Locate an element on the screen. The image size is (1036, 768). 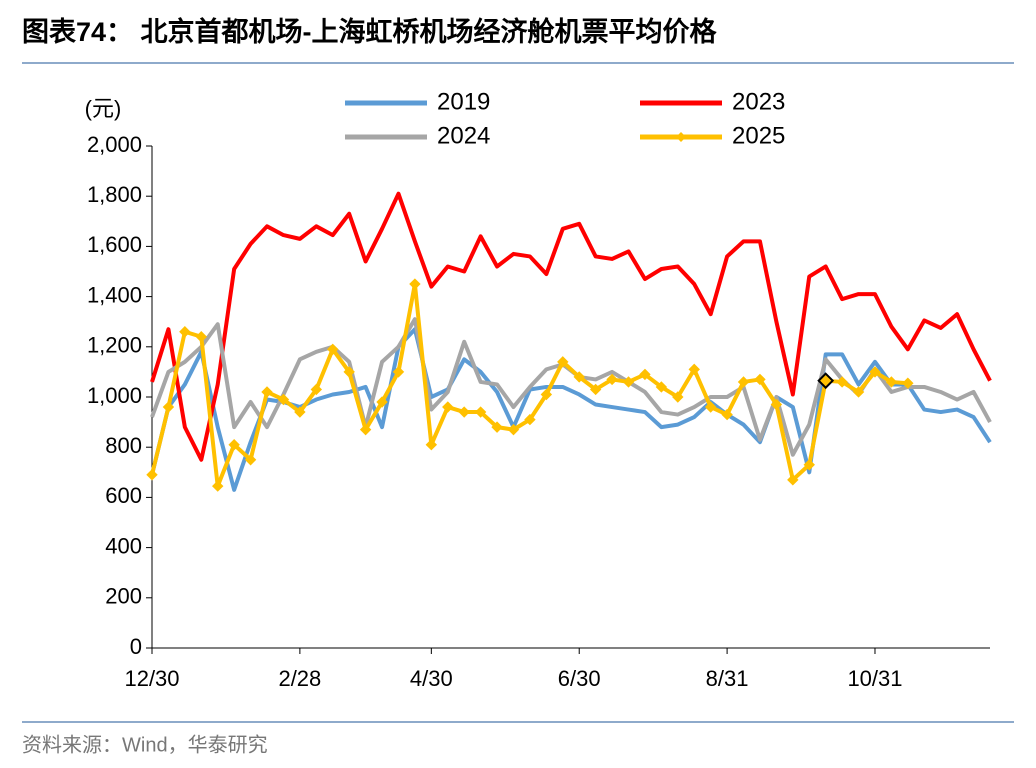
y-tick-label: 1,400 is located at coordinates (114, 294).